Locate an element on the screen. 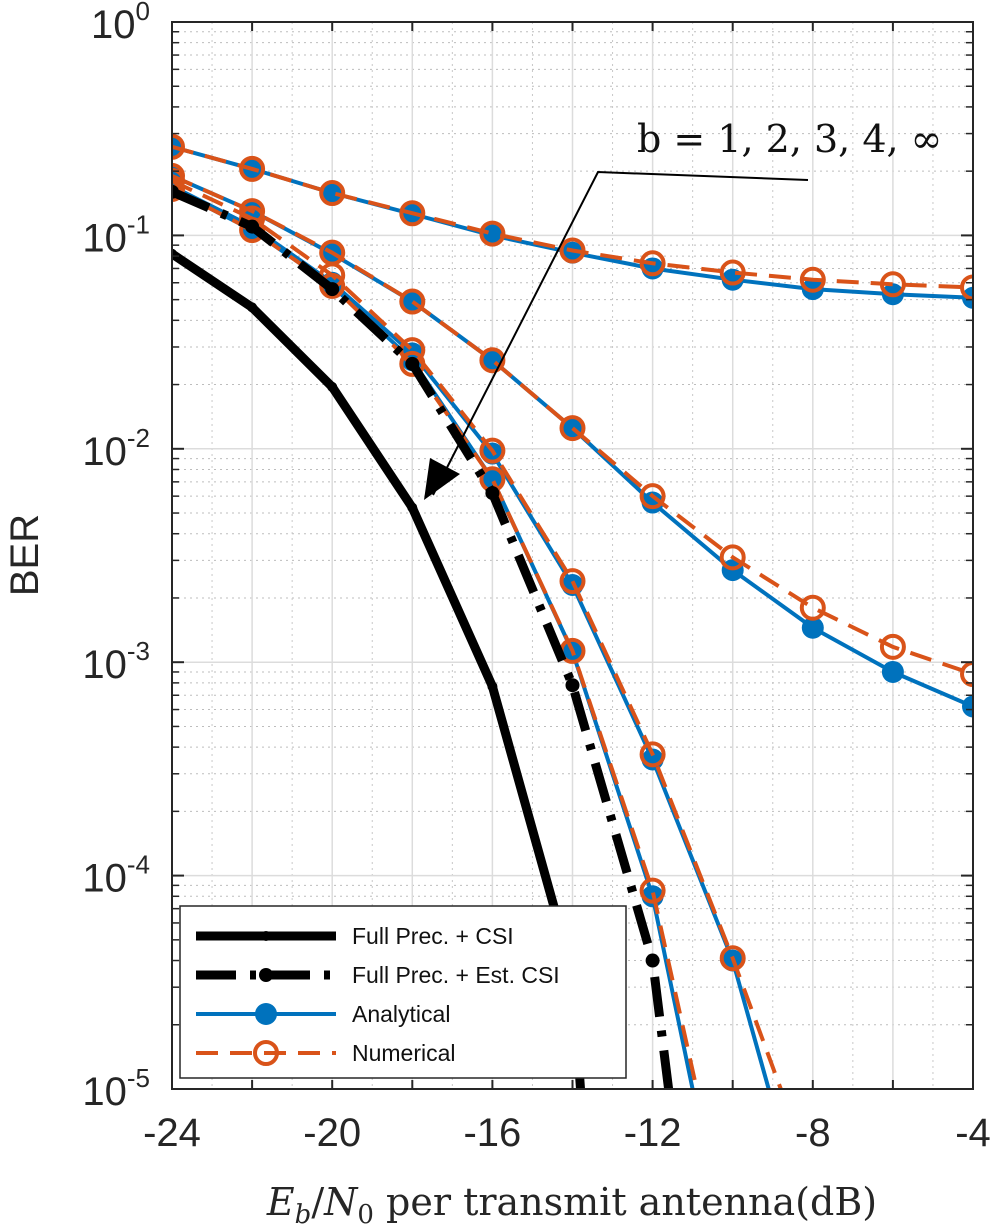 The width and height of the screenshot is (997, 1231). x-tick-label: -8 is located at coordinates (813, 1133).